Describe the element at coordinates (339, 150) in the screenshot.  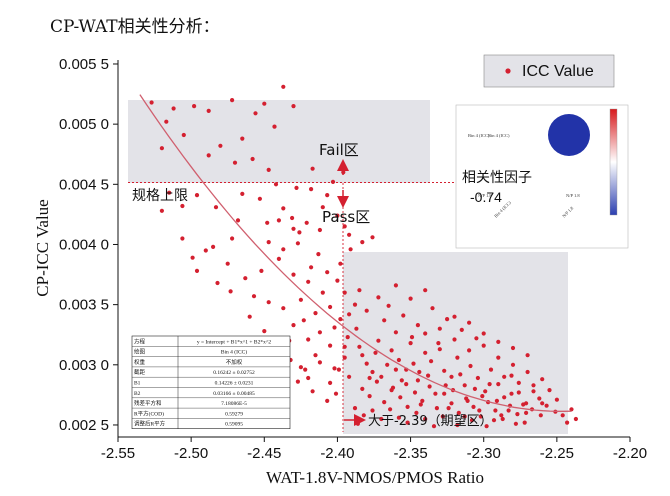
I see `fail-zone-label: Fail区` at that location.